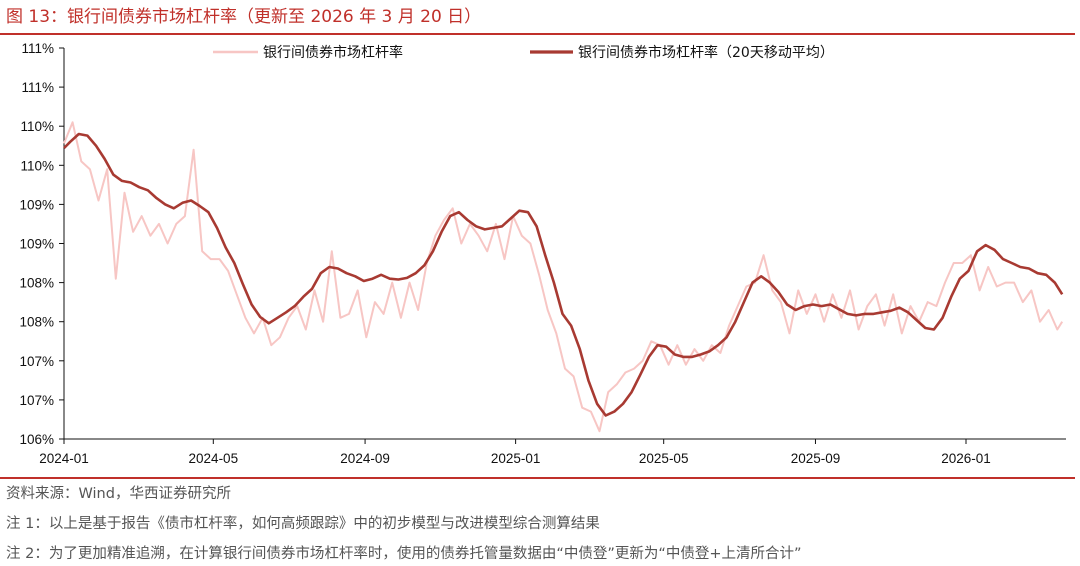  I want to click on title-rule, so click(537, 34).